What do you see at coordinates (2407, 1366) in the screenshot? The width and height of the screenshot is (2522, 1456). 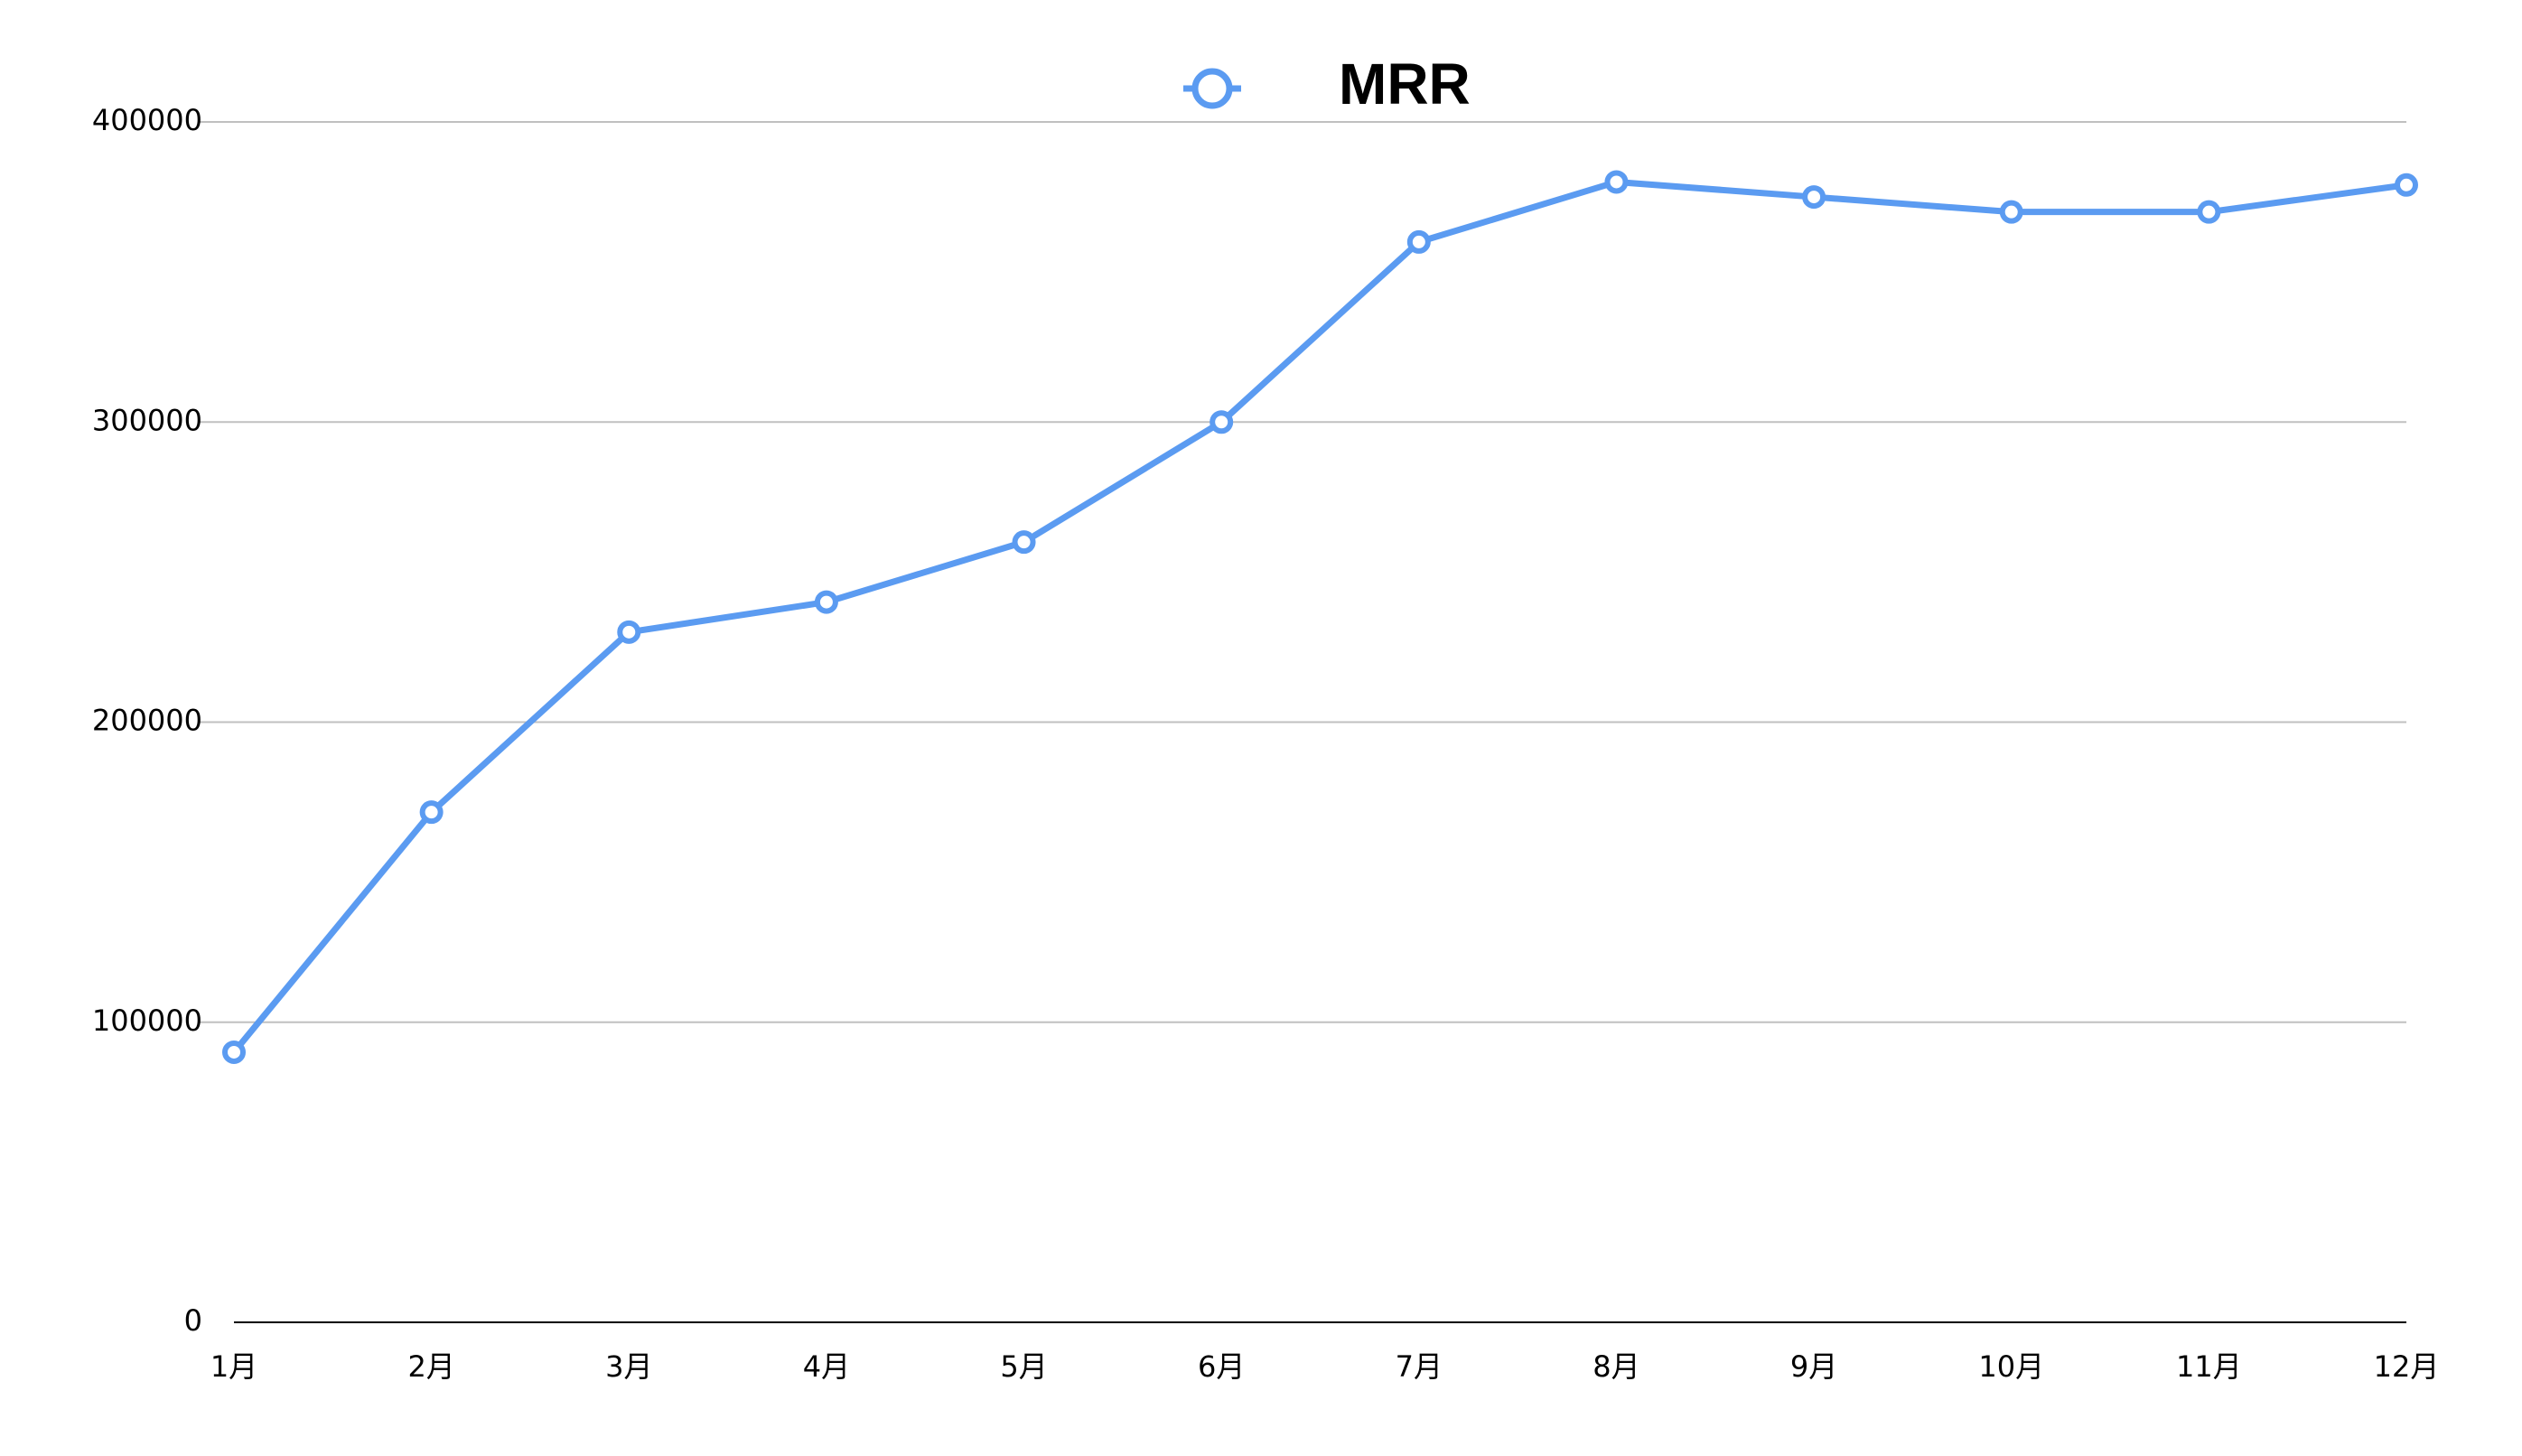 I see `x-tick-label: 12月` at bounding box center [2407, 1366].